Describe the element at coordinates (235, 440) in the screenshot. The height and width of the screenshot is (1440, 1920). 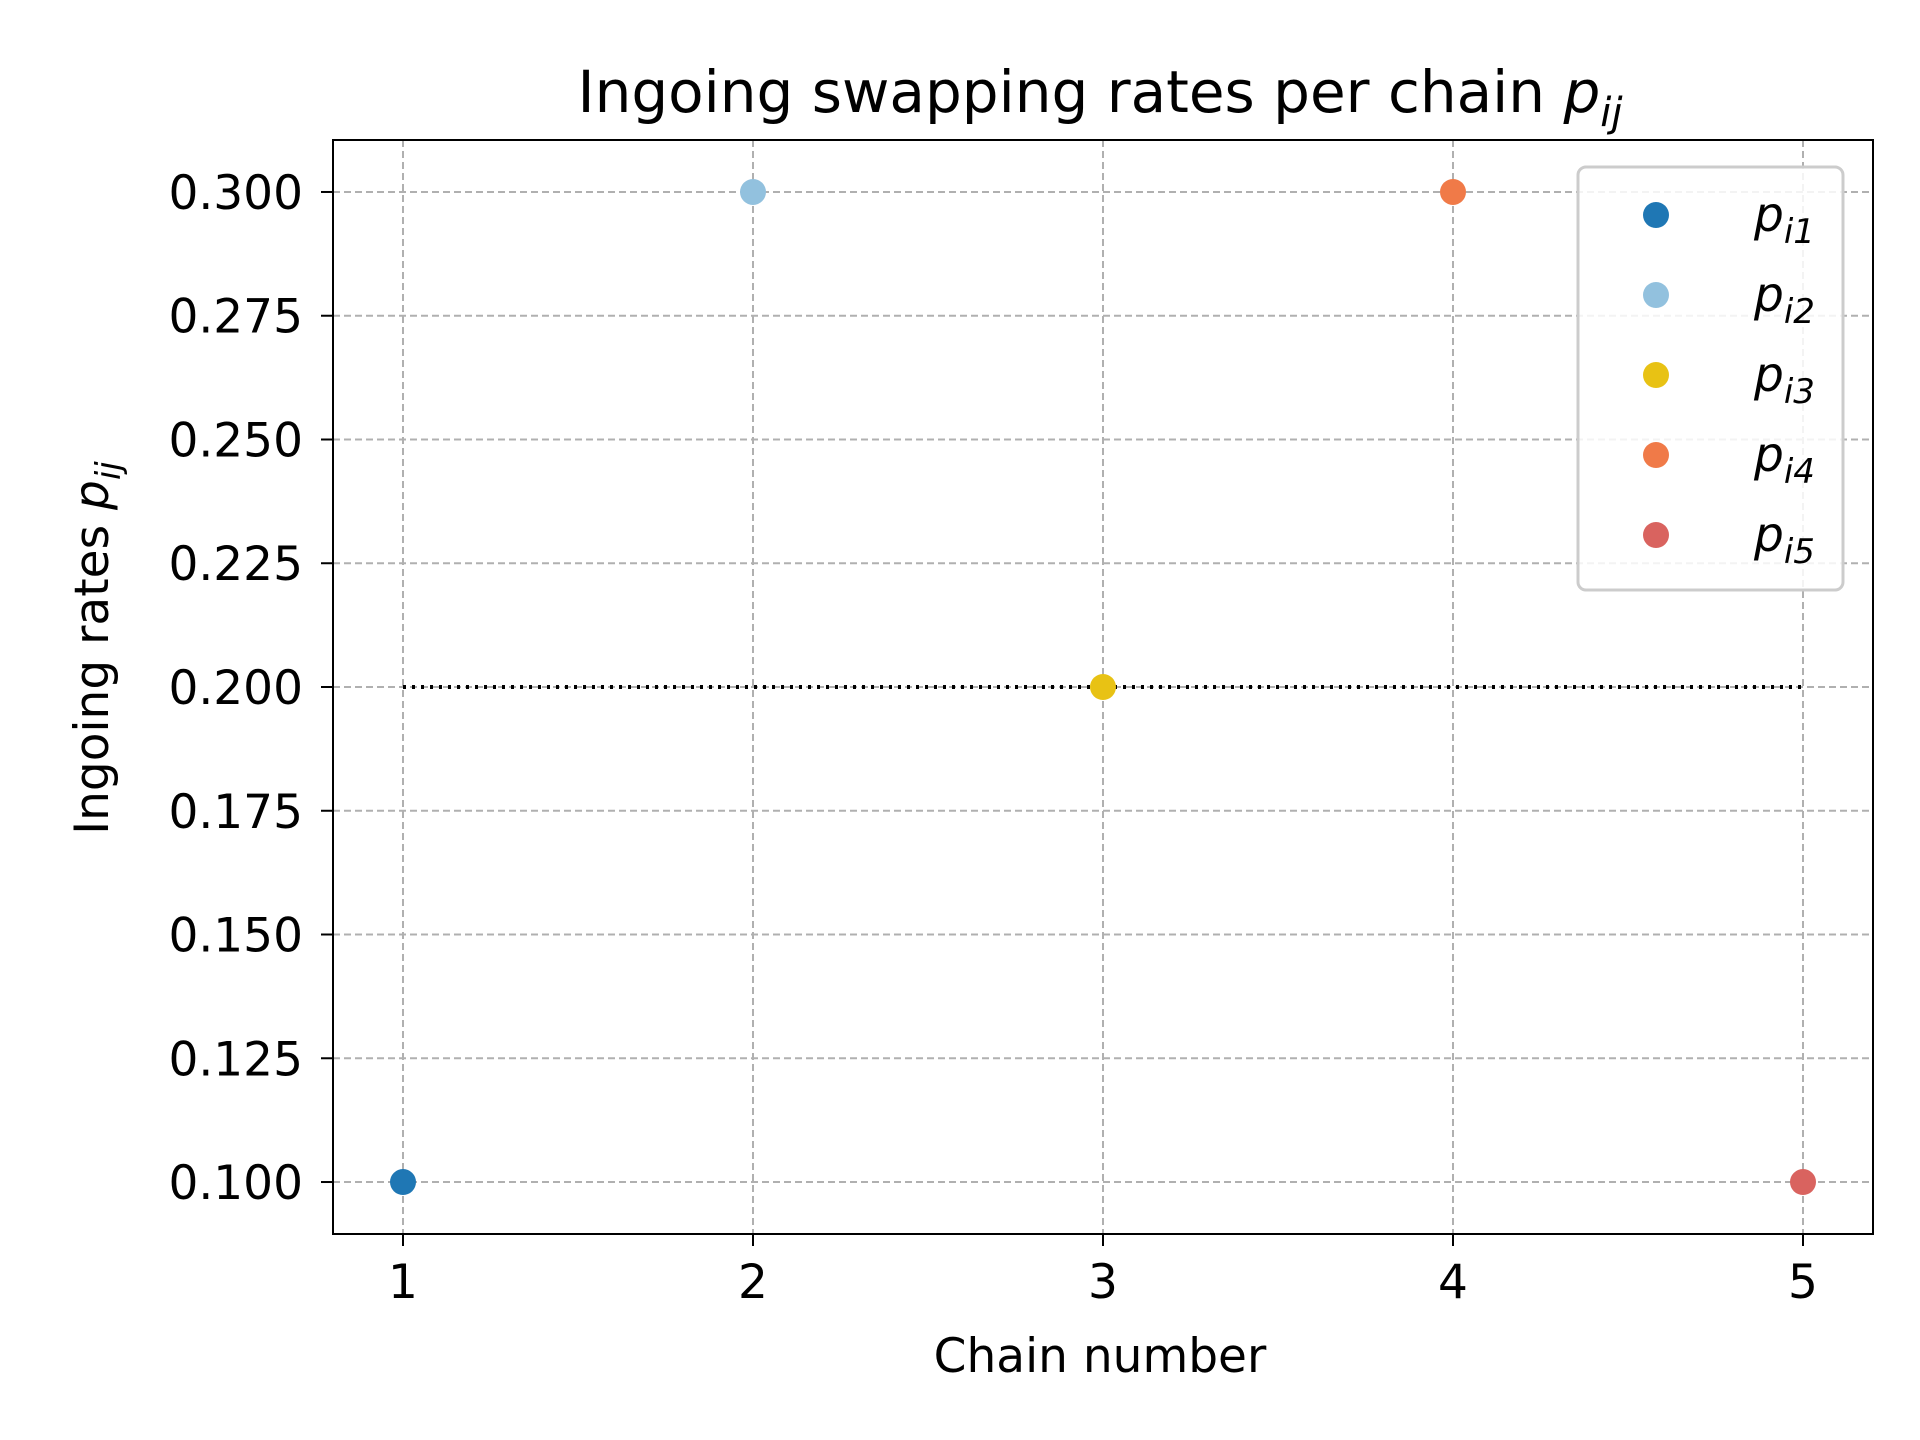
I see `y-tick-label: 0.250` at that location.